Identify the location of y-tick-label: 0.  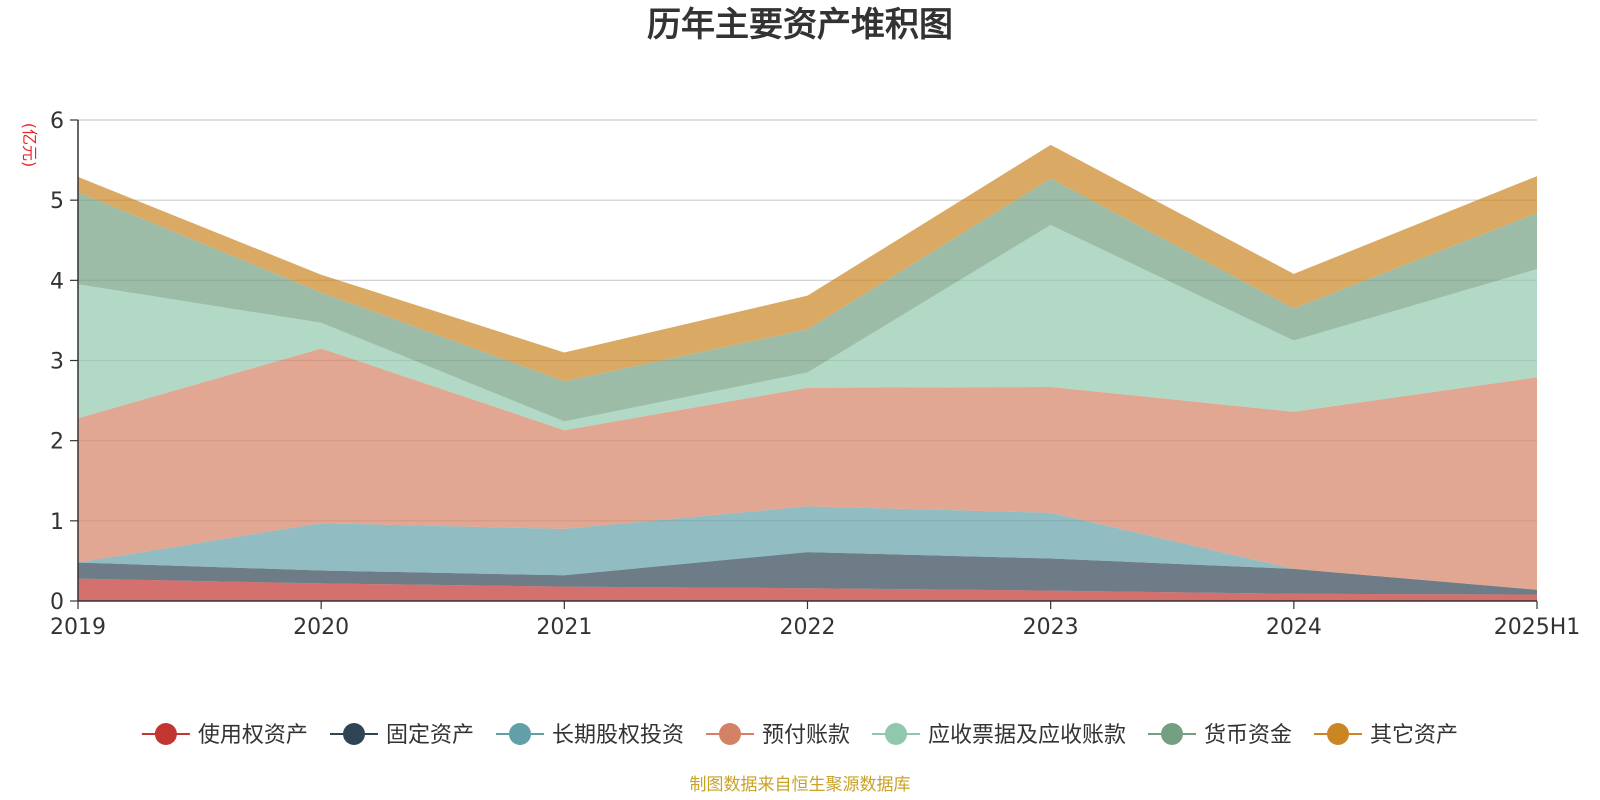
(57, 602).